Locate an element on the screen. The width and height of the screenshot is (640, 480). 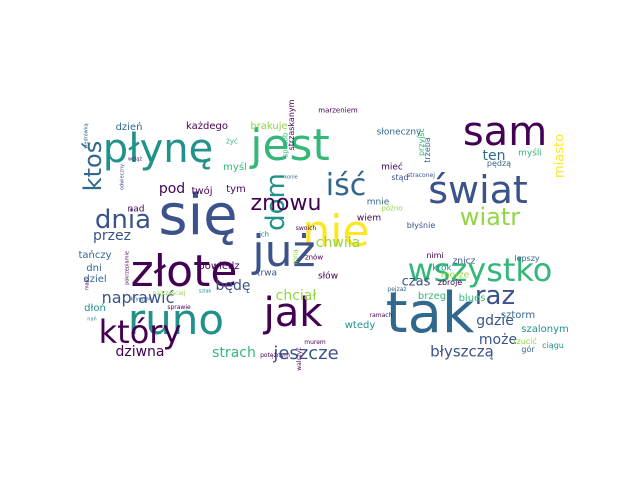
word-pozno: późno is located at coordinates (392, 208).